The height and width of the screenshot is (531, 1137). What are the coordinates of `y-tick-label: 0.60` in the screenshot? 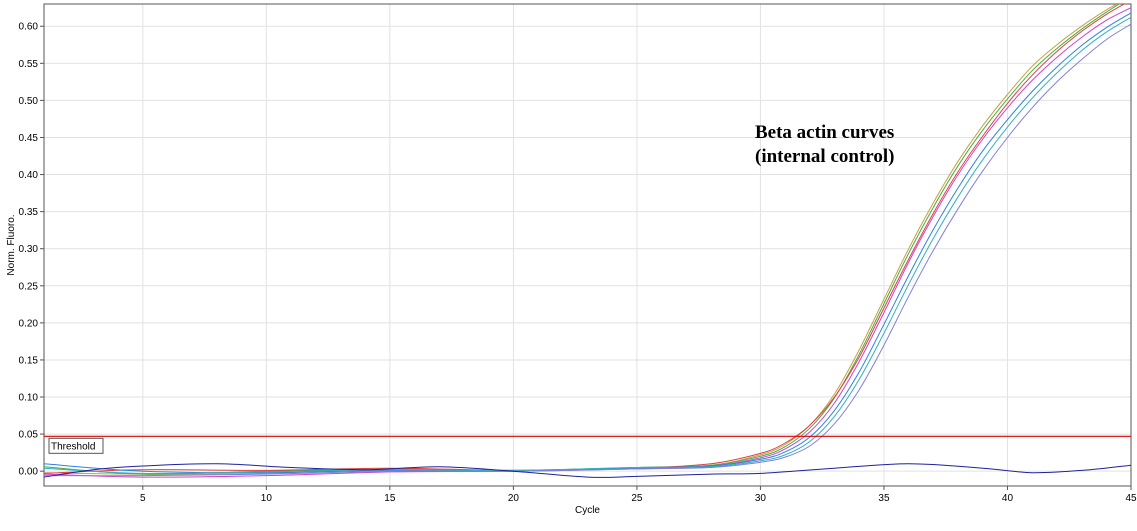 It's located at (29, 27).